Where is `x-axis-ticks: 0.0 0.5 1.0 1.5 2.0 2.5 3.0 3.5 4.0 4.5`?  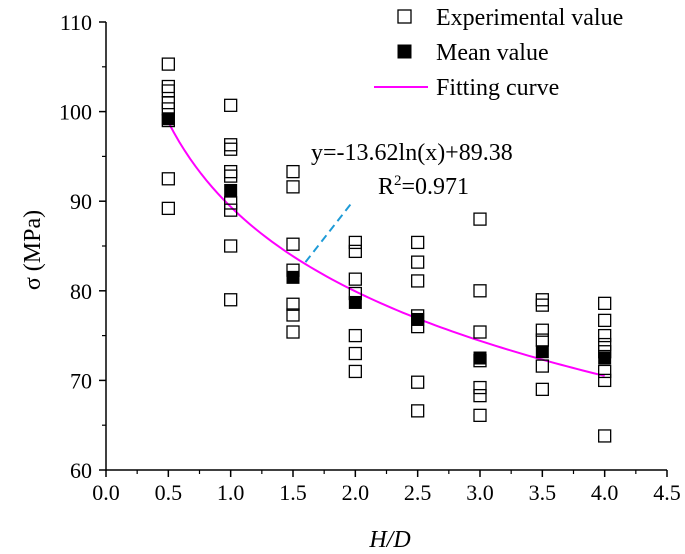
x-axis-ticks: 0.0 0.5 1.0 1.5 2.0 2.5 3.0 3.5 4.0 4.5 is located at coordinates (386, 487).